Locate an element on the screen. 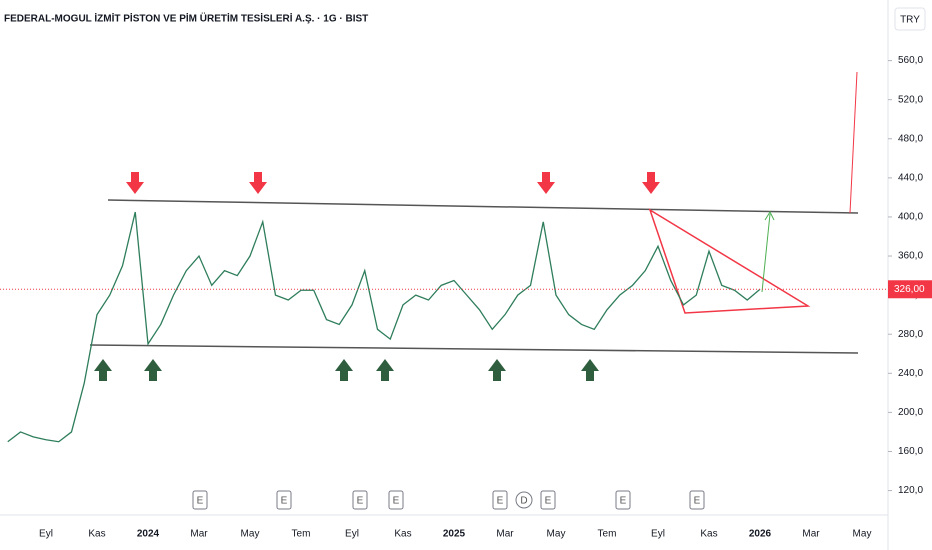 Image resolution: width=932 pixels, height=550 pixels. y-tick-label: 280,0 is located at coordinates (910, 334).